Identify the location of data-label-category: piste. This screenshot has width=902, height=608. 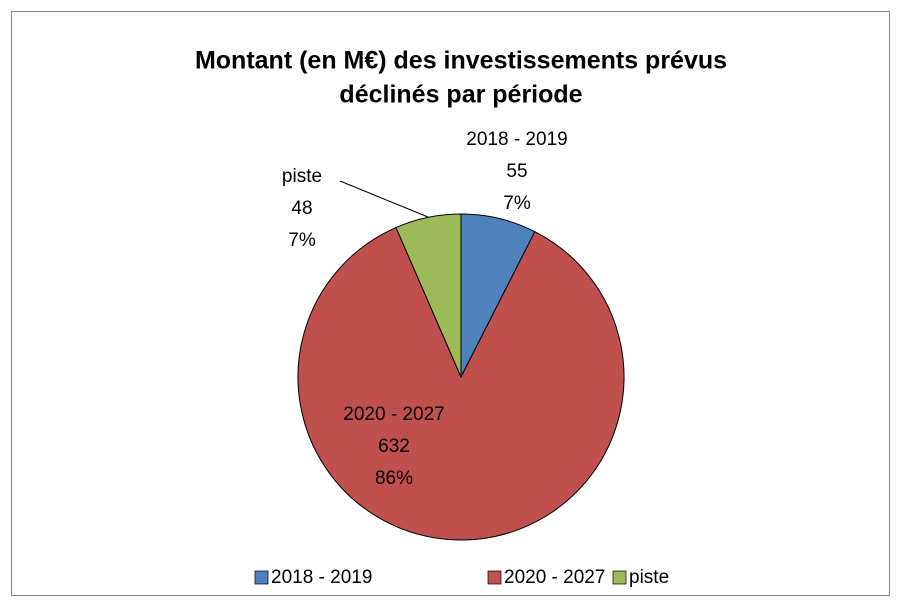
(302, 176).